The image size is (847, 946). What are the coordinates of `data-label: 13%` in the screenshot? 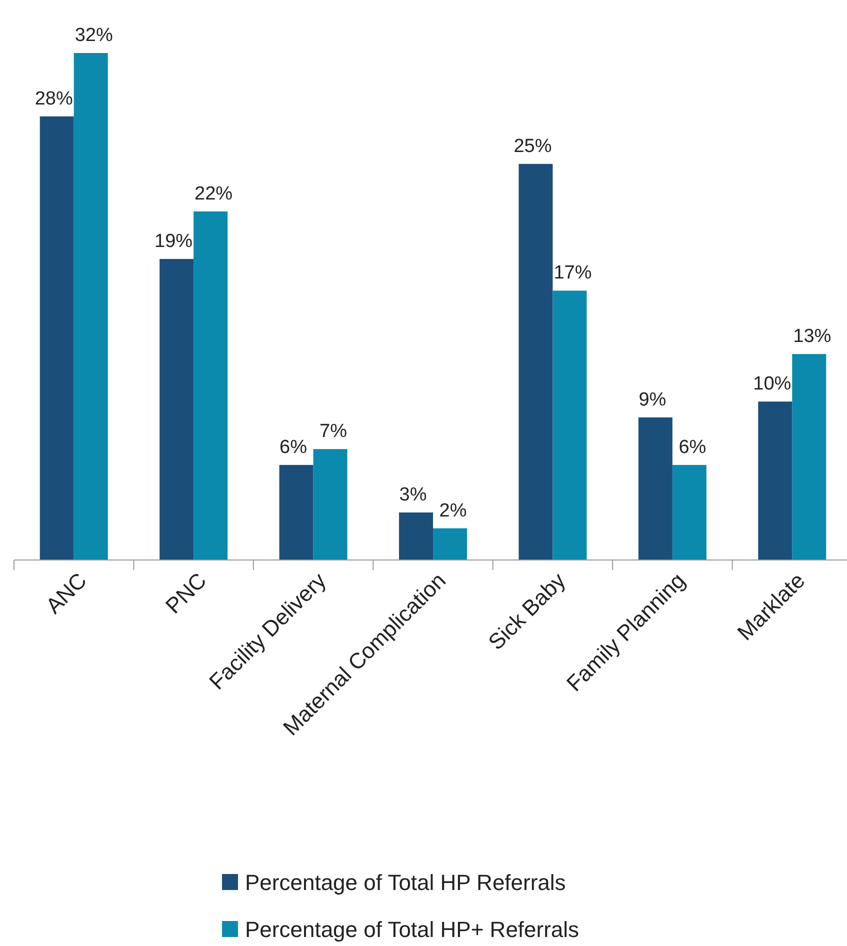 It's located at (812, 337).